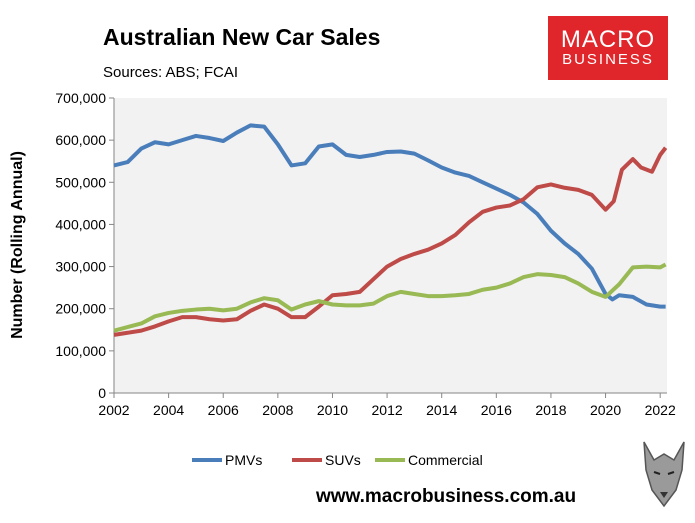 This screenshot has width=695, height=523. What do you see at coordinates (171, 72) in the screenshot?
I see `chart-sources: Sources: ABS; FCAI` at bounding box center [171, 72].